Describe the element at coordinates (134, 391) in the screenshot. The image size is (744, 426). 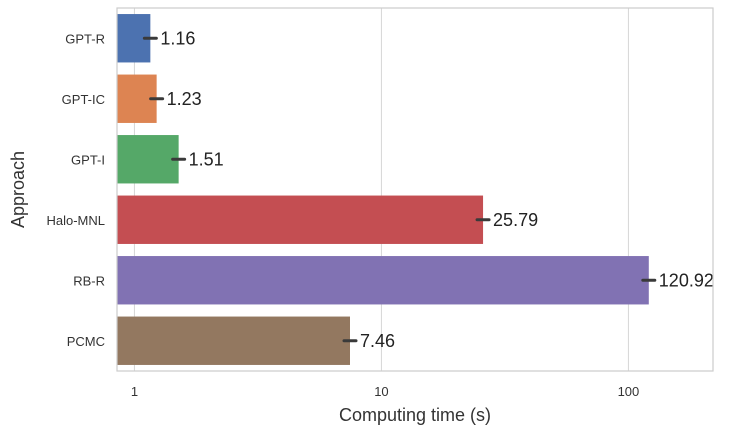
I see `x-tick-label: 1` at that location.